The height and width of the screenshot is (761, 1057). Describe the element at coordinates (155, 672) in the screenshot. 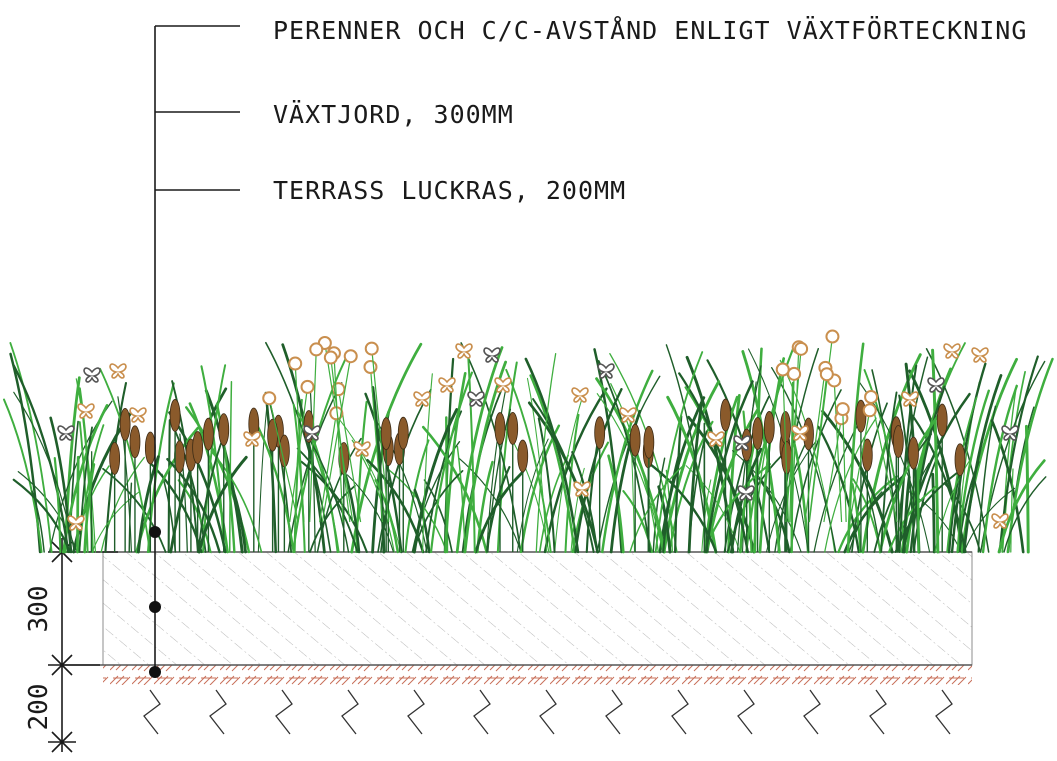

I see `leader-dot-terrace` at that location.